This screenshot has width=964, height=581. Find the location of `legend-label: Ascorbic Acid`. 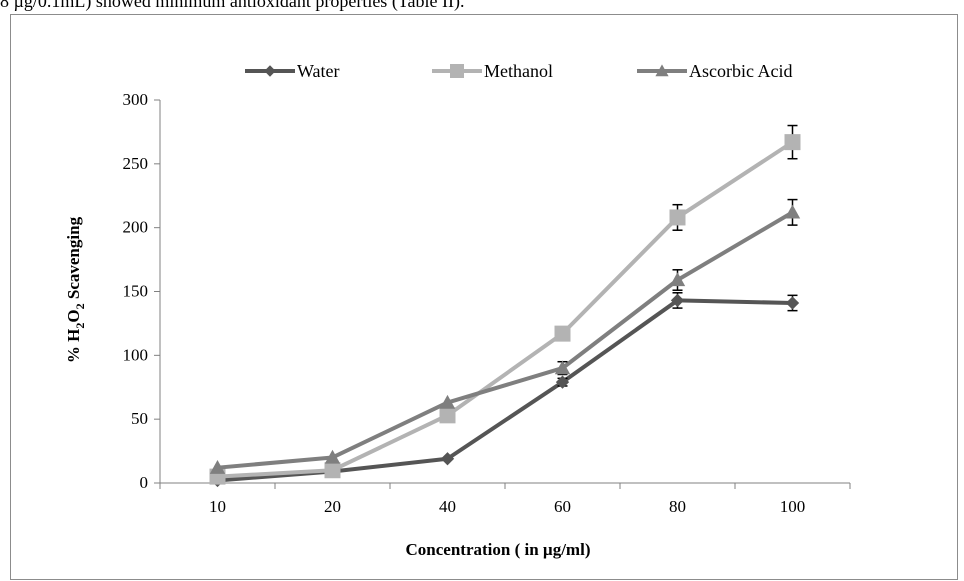

legend-label: Ascorbic Acid is located at coordinates (740, 71).